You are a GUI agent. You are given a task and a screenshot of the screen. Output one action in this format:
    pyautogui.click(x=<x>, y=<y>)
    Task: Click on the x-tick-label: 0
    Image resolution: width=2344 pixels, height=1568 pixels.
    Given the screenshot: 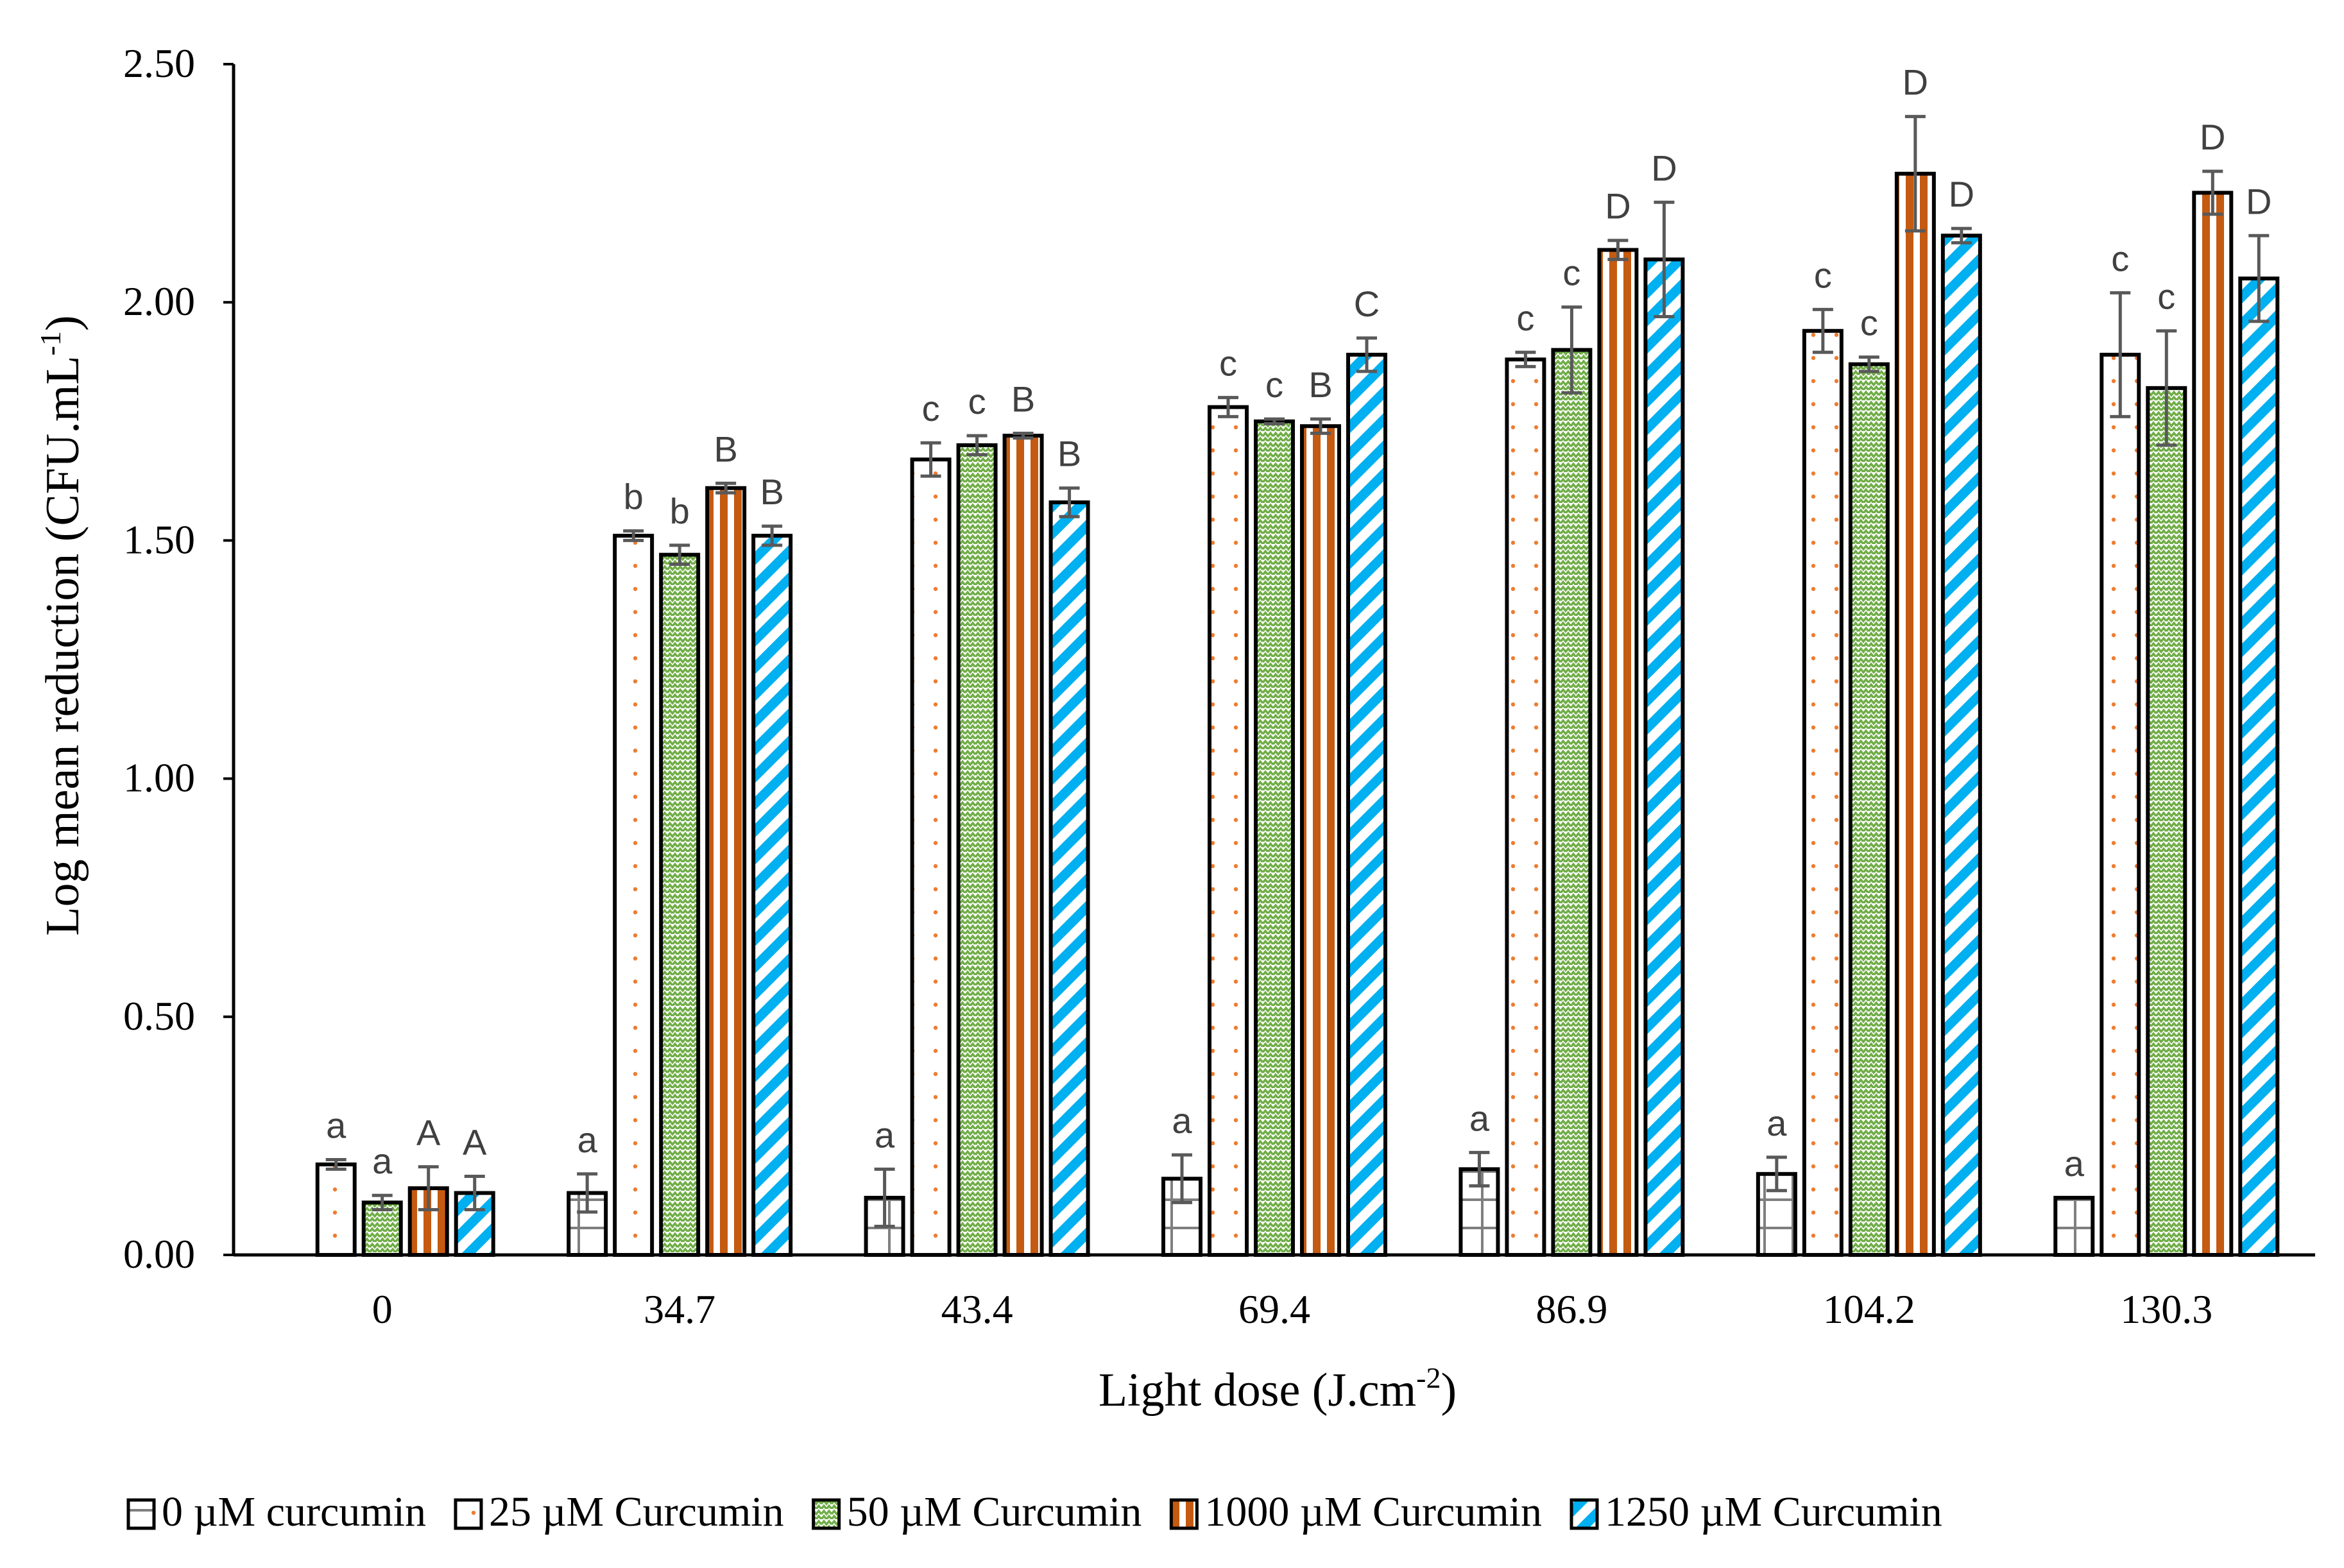 What is the action you would take?
    pyautogui.click(x=382, y=1309)
    